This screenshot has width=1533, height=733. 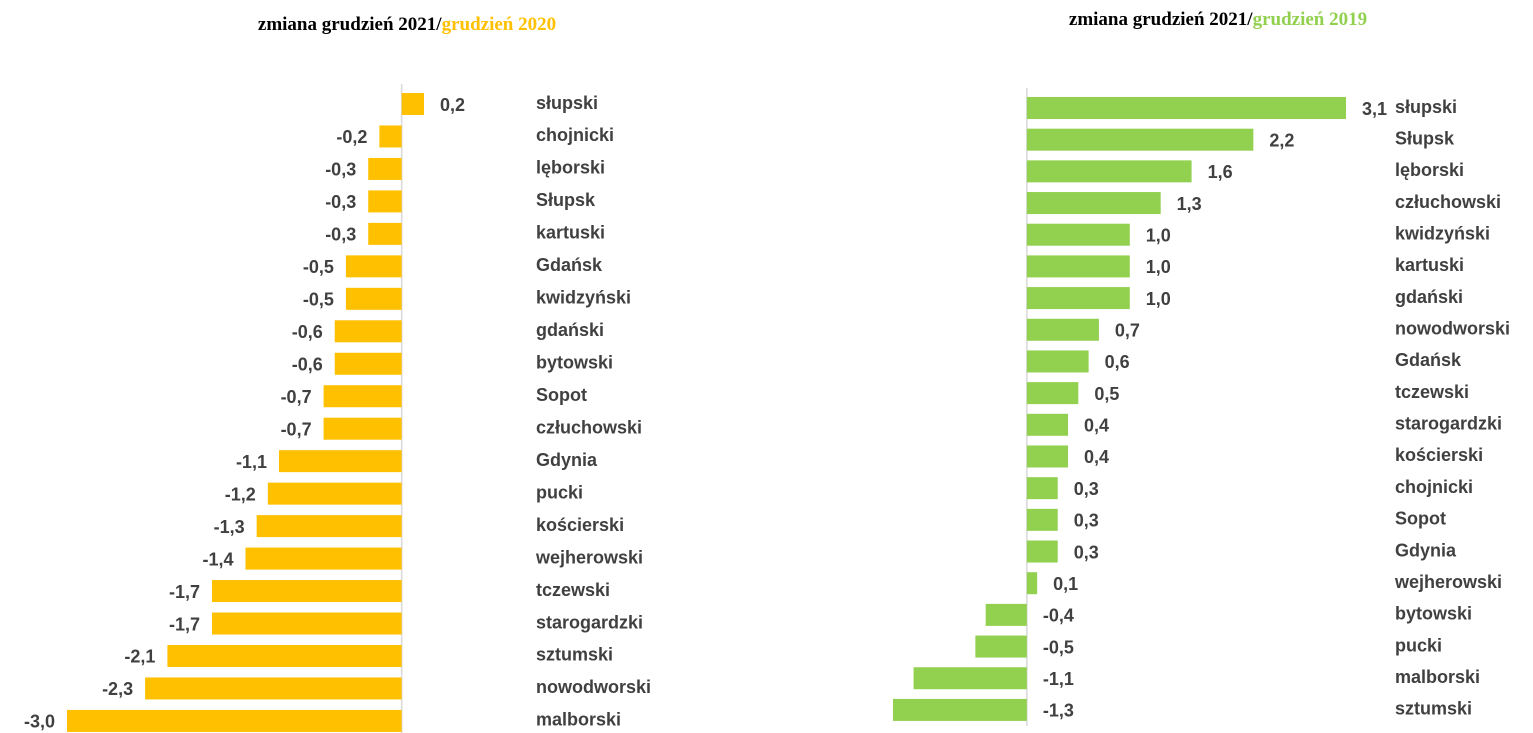 I want to click on chart-title: zmiana grudzień 2021/grudzień 2019, so click(x=1218, y=19).